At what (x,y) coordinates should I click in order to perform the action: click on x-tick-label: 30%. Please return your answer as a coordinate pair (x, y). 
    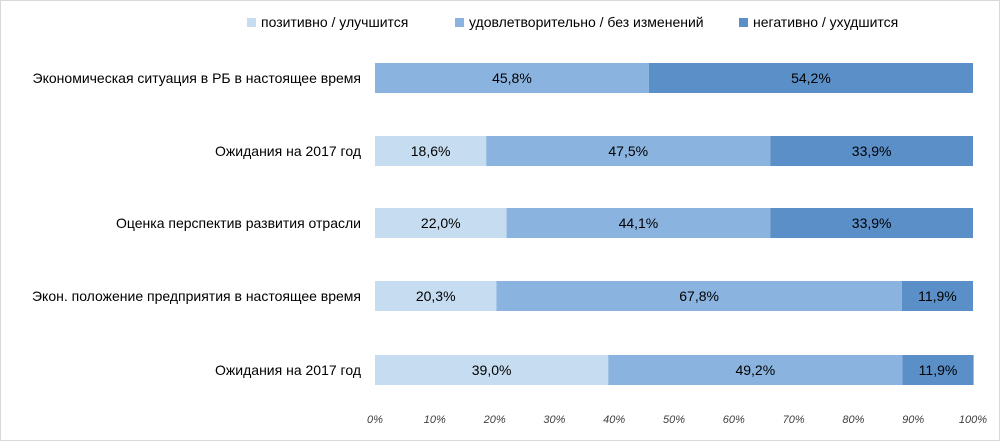
    Looking at the image, I should click on (554, 420).